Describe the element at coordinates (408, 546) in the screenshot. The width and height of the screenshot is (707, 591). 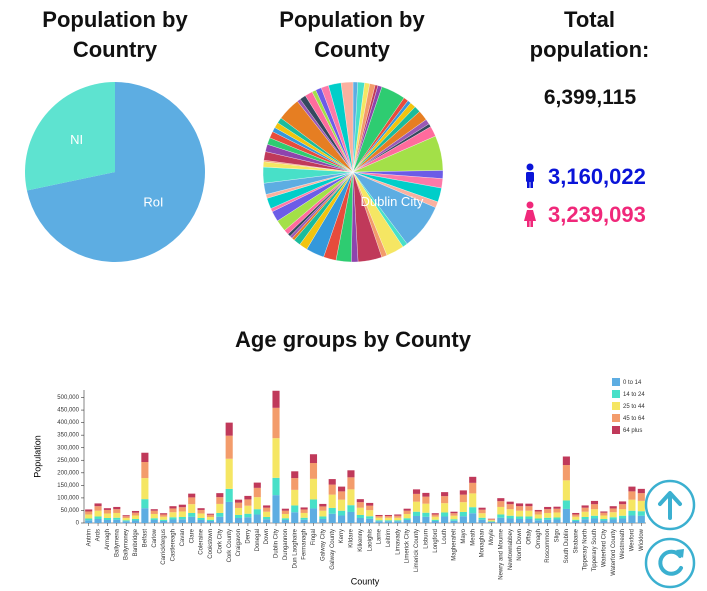
I see `x-tick-label: Limerick City` at that location.